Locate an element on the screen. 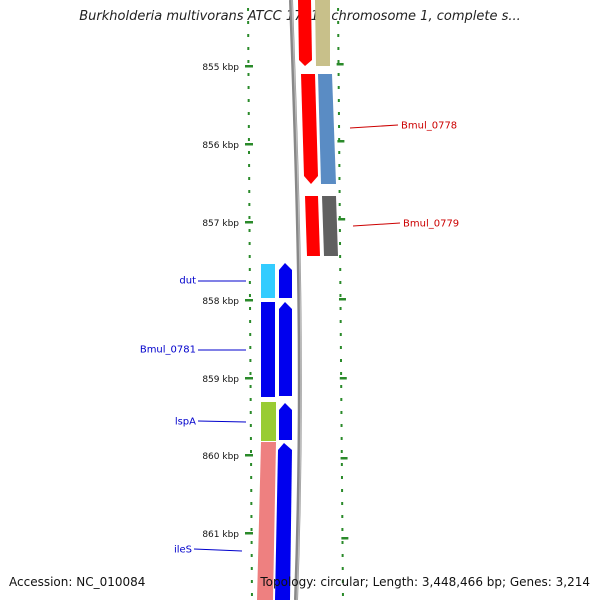 The width and height of the screenshot is (600, 600). feature-red-lower is located at coordinates (312, 226).